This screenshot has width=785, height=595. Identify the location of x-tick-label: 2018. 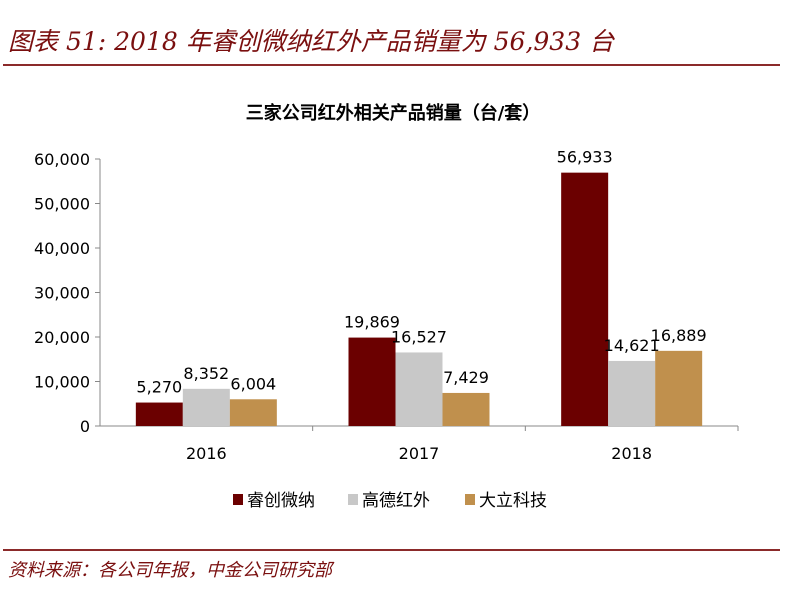
(631, 453).